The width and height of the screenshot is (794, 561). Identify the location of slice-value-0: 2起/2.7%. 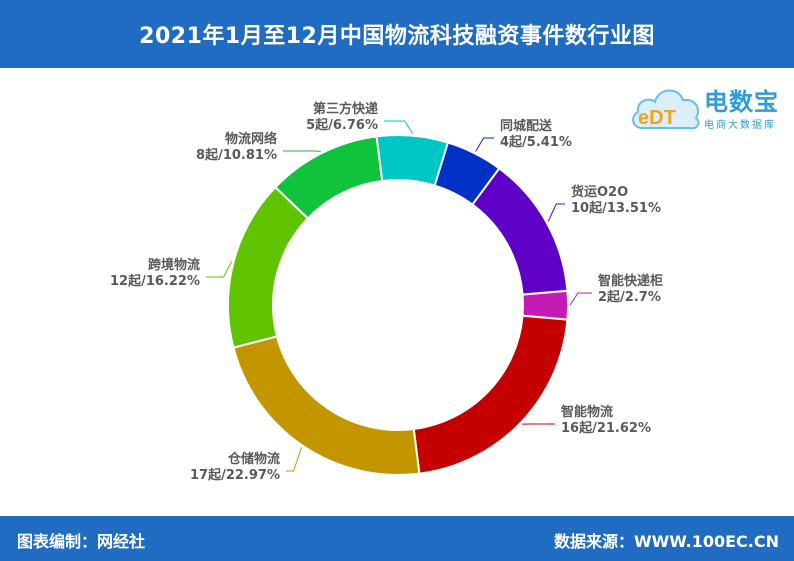
(629, 297).